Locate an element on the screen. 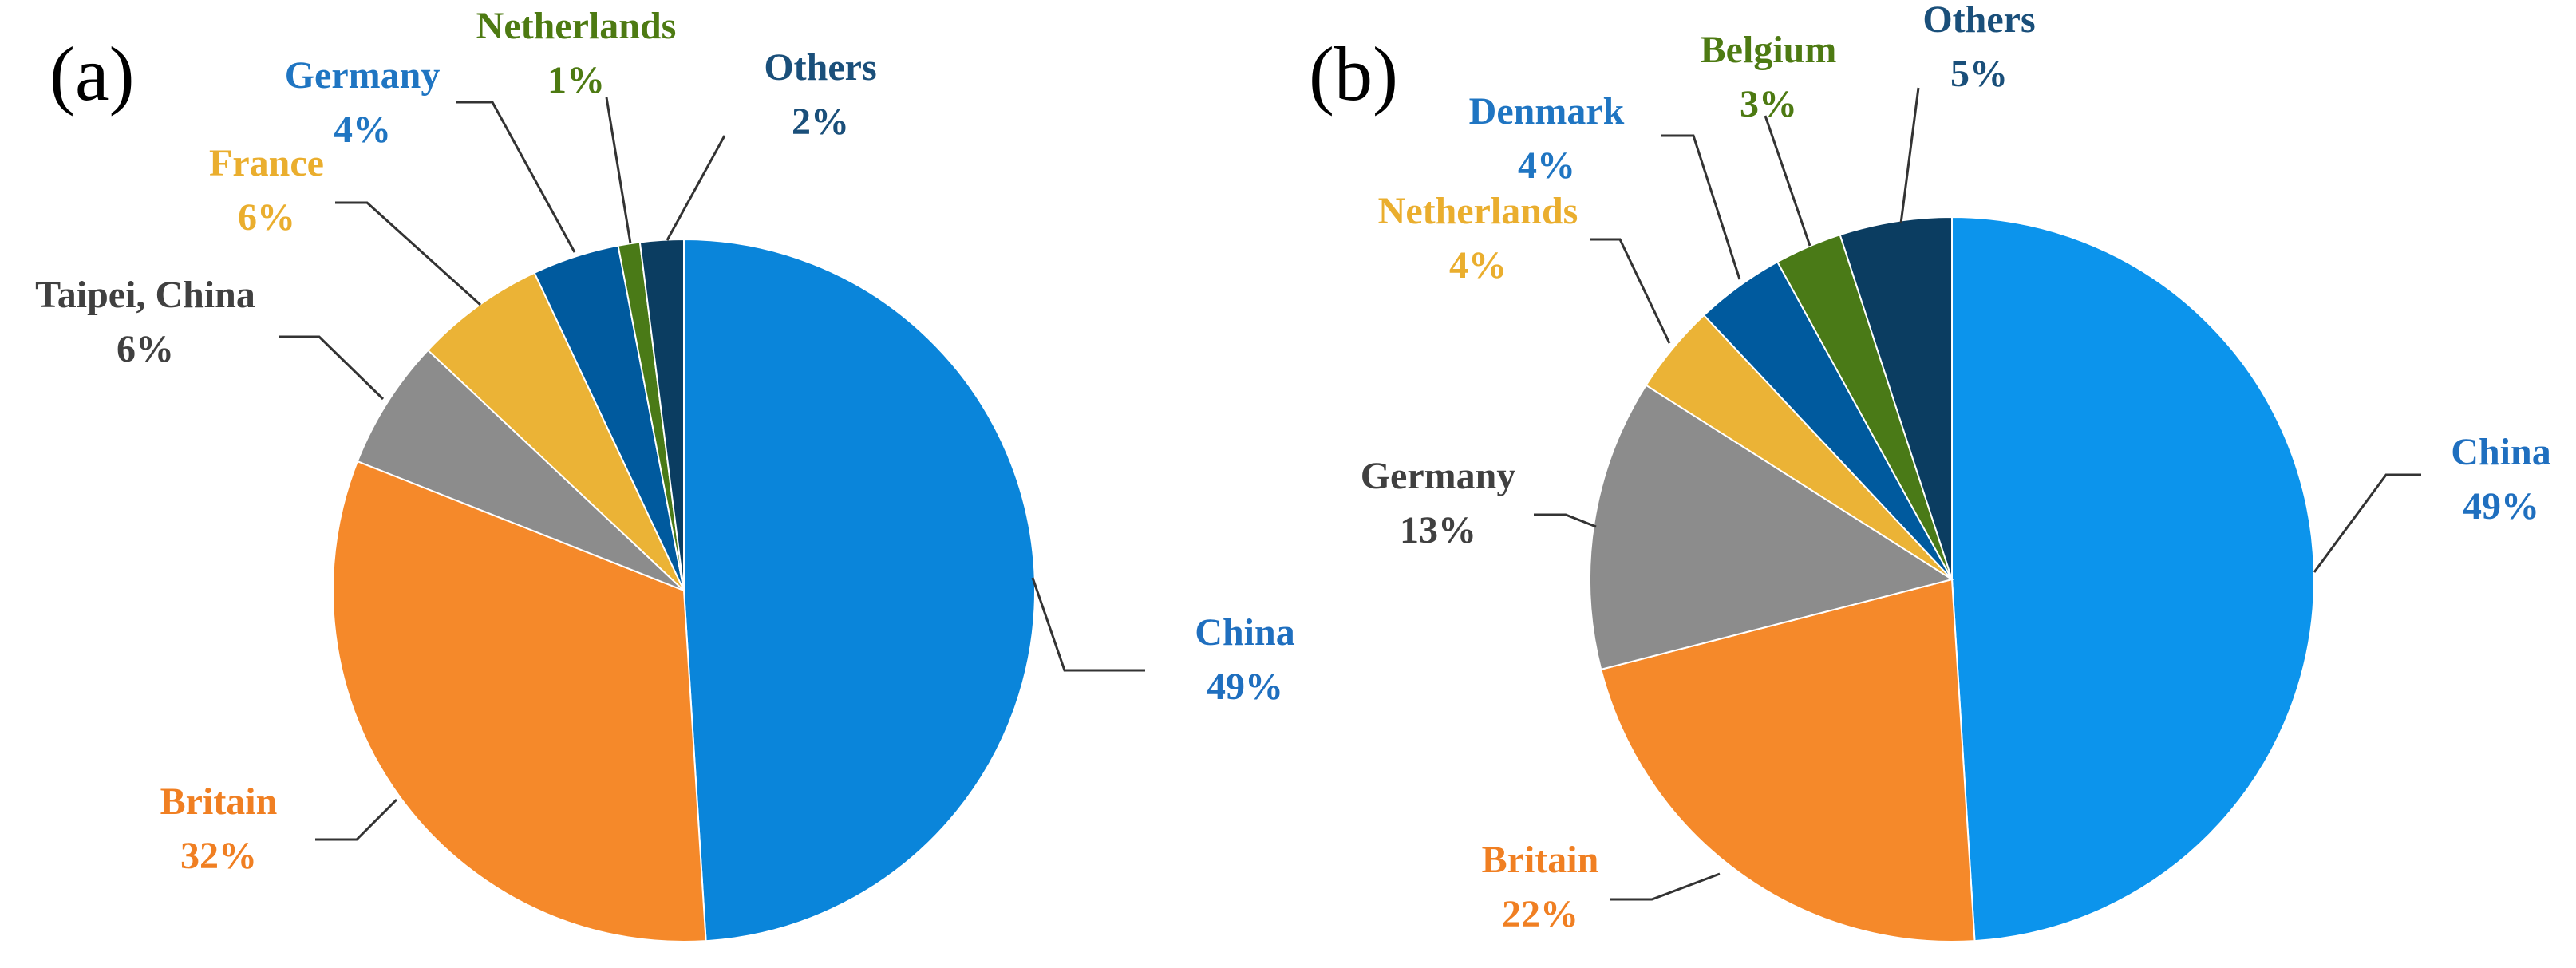  leader-line-a-netherlands is located at coordinates (618, 170).